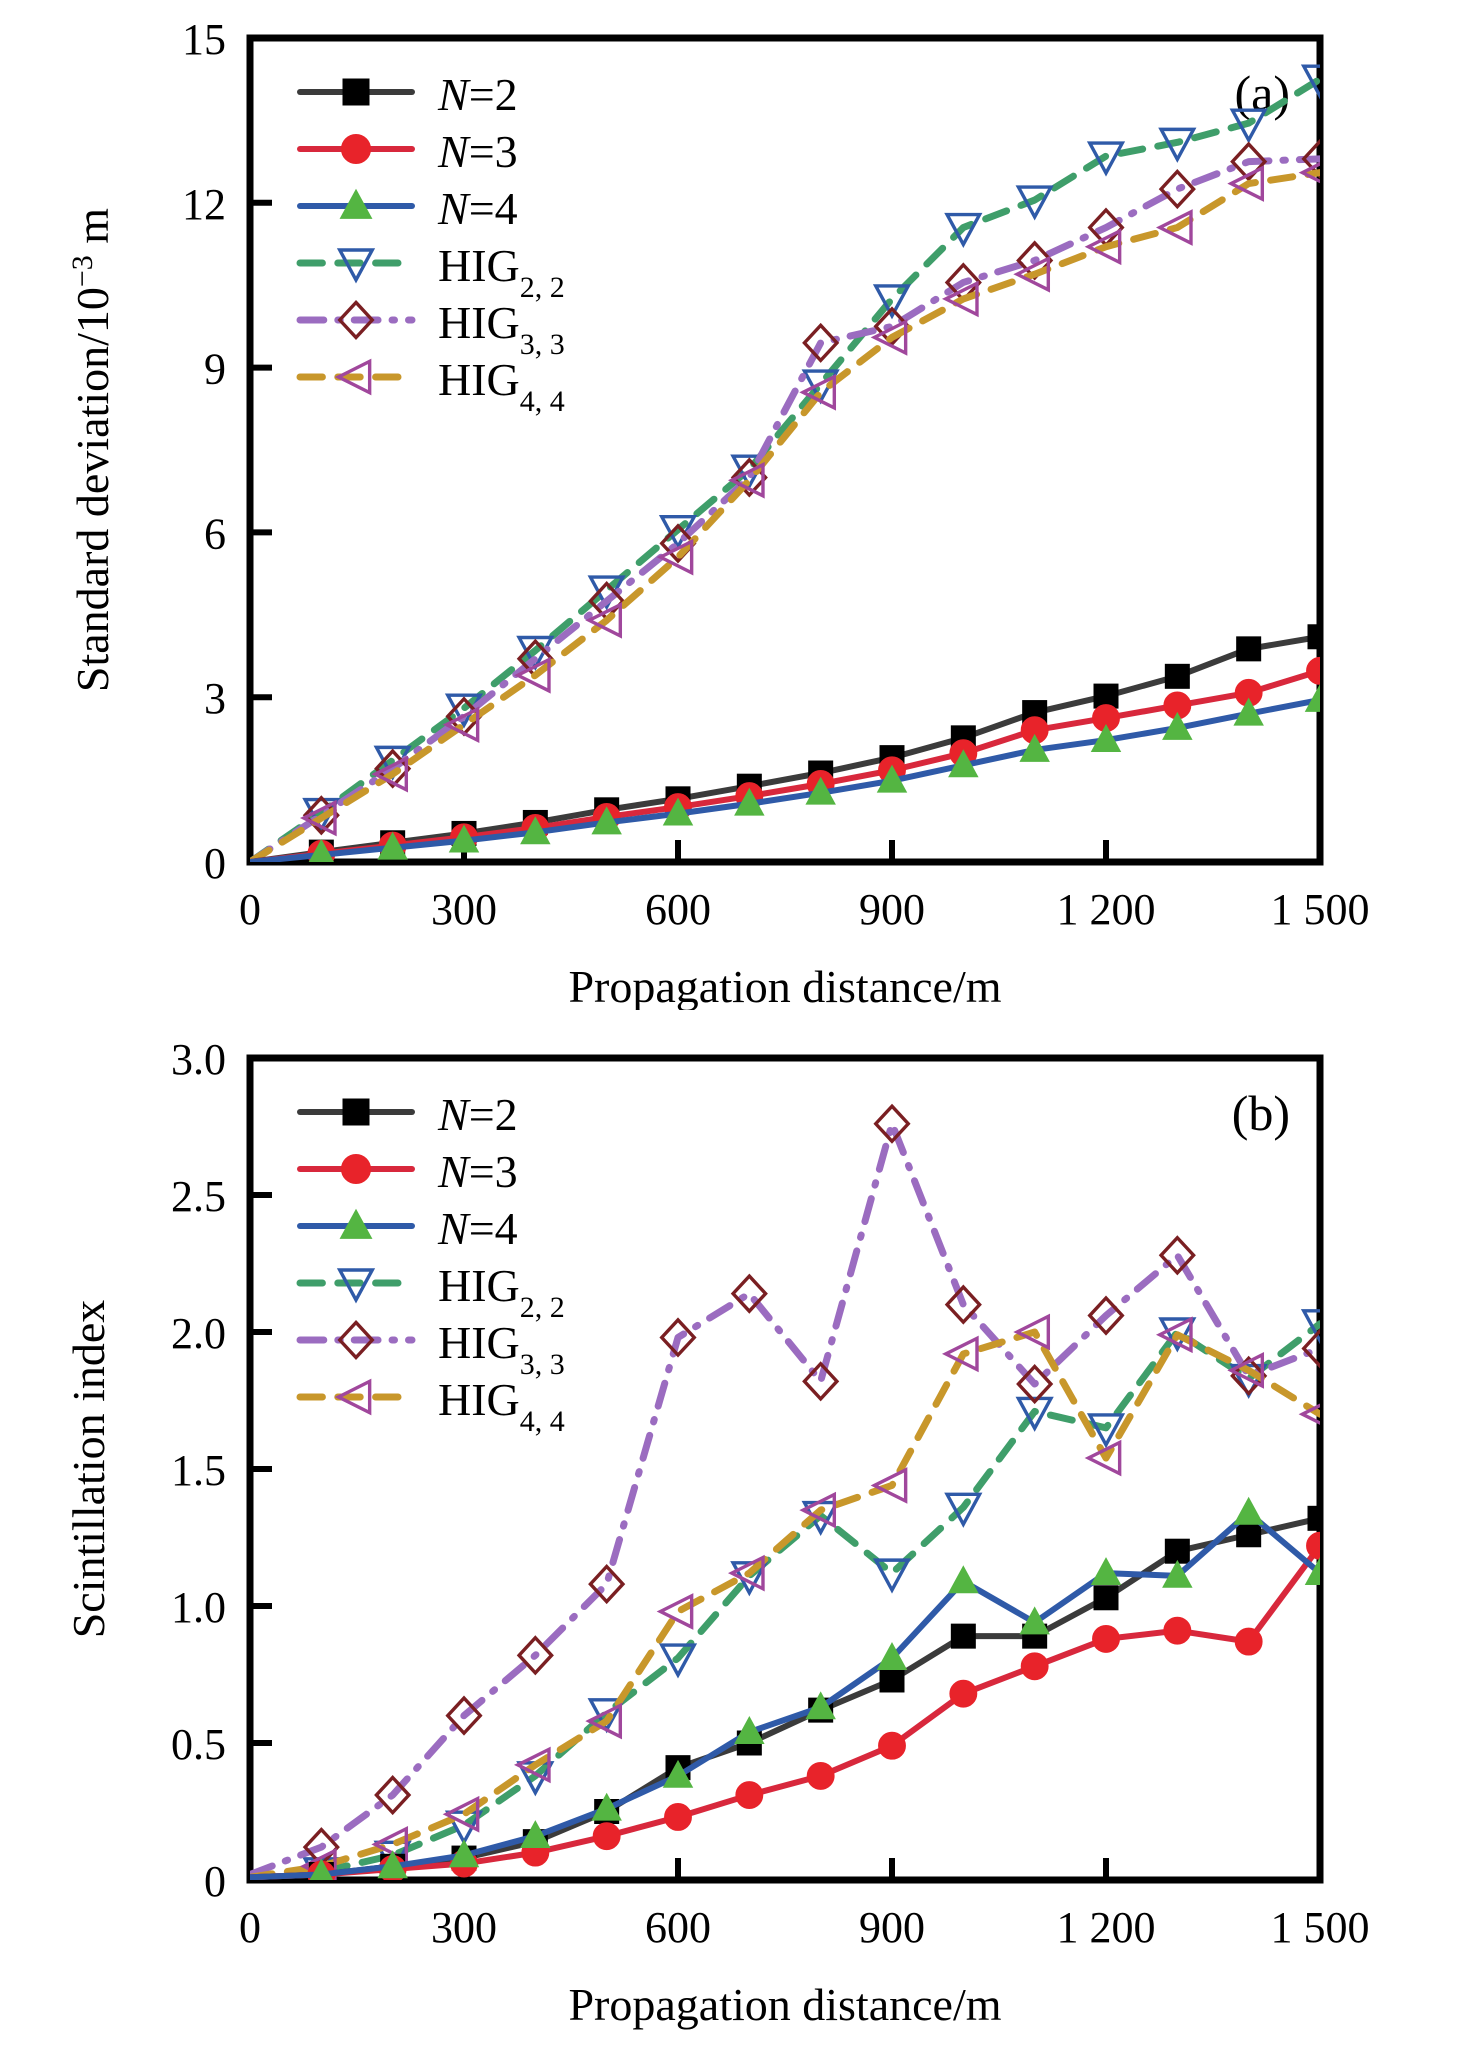 This screenshot has height=2067, width=1476. I want to click on legend-label: HIG3, 3, so click(501, 329).